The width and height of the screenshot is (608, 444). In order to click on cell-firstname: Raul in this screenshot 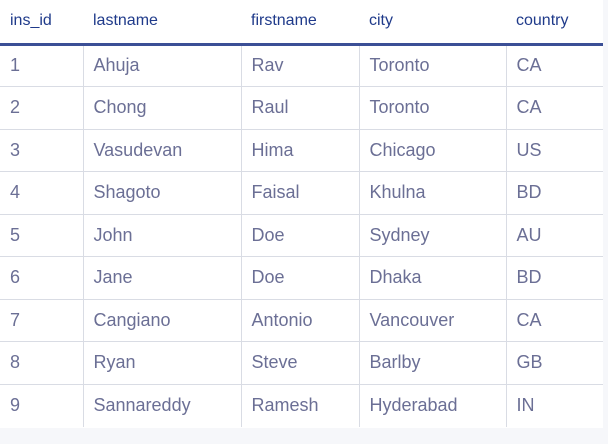, I will do `click(299, 107)`.